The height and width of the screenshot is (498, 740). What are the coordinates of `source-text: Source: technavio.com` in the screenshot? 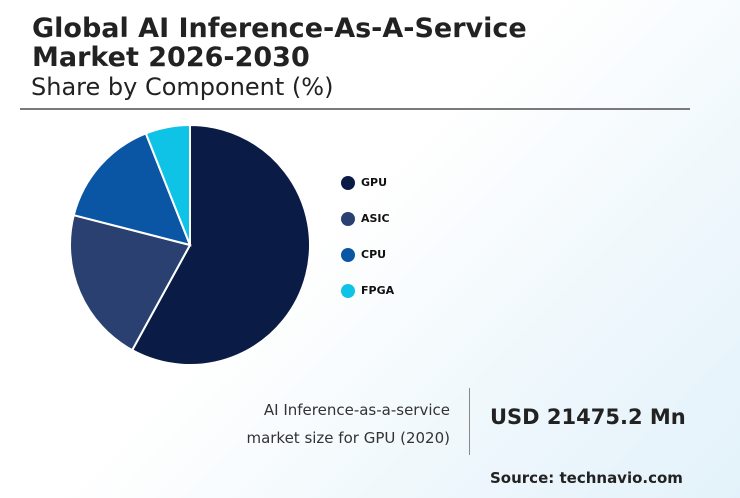 It's located at (586, 478).